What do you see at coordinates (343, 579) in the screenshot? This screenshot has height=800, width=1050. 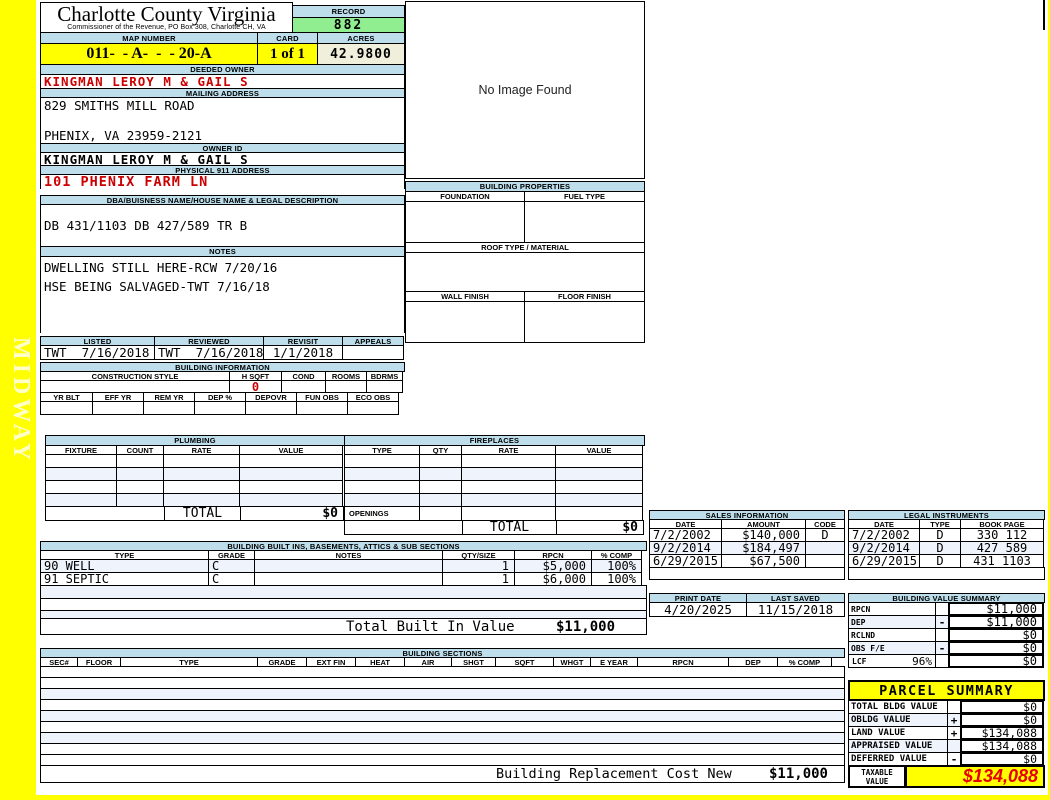 I see `built-in-row: 91 SEPTIC C 1 $6,000 100%` at bounding box center [343, 579].